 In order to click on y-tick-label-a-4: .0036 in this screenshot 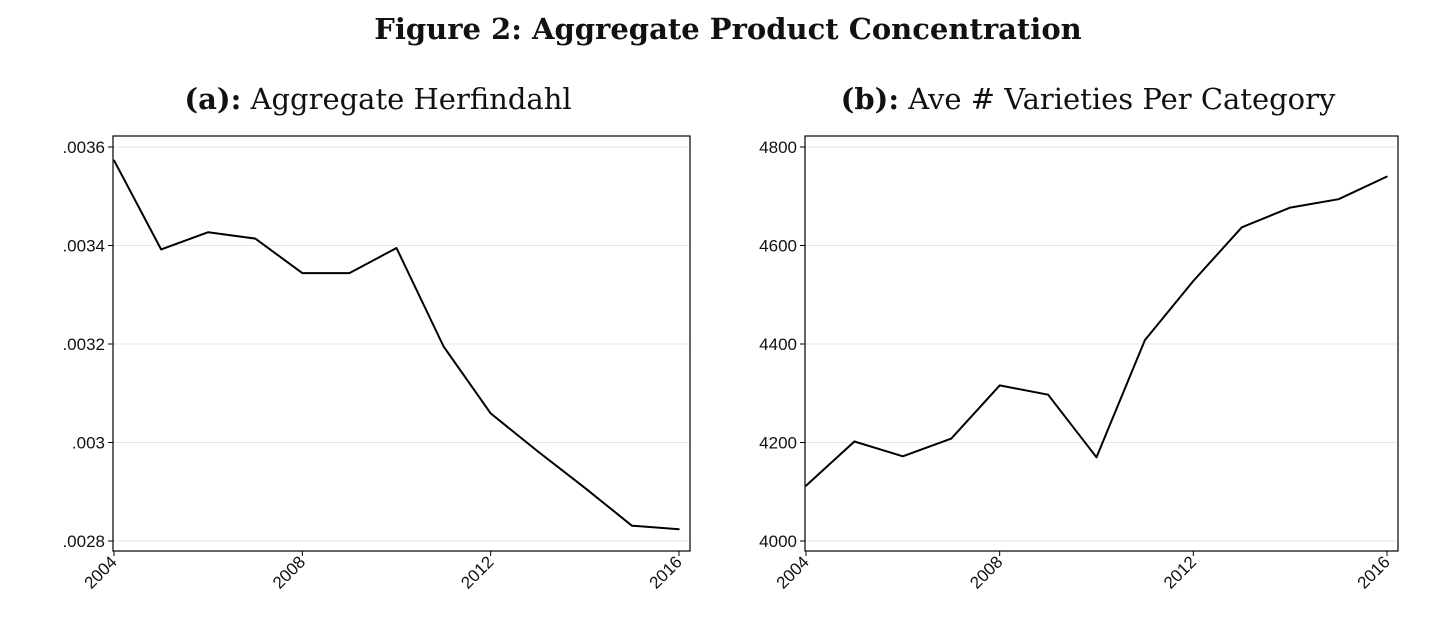, I will do `click(83, 147)`.